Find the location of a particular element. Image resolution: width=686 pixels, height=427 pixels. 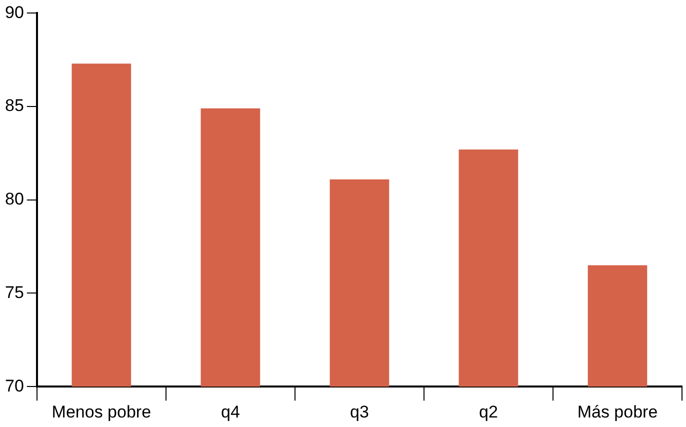

x-tick-label: q4 is located at coordinates (230, 412).